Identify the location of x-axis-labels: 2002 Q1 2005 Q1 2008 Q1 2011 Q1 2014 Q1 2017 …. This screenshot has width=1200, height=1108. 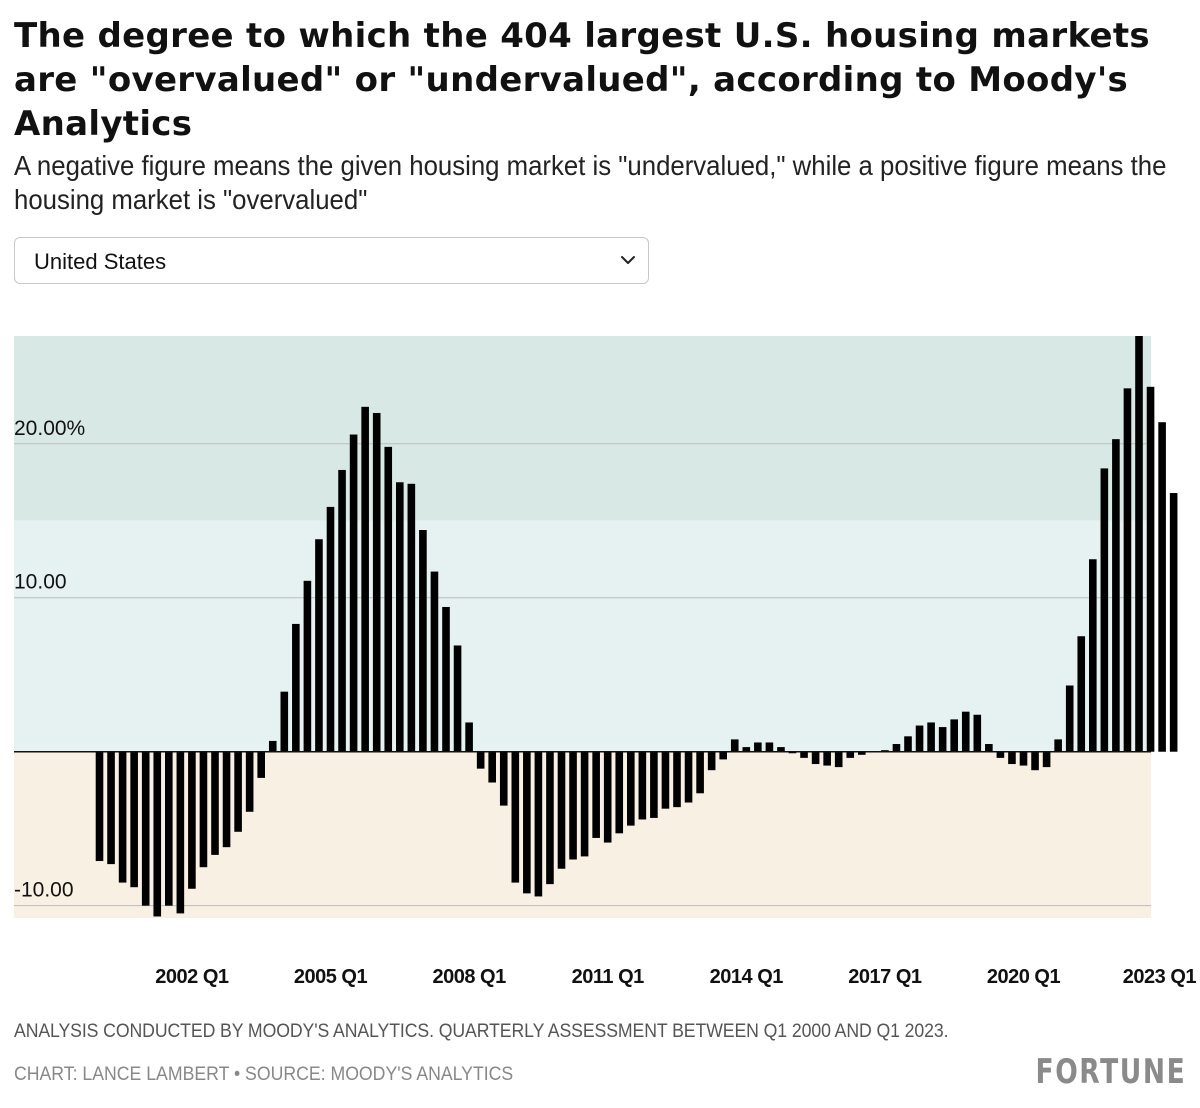
(676, 977).